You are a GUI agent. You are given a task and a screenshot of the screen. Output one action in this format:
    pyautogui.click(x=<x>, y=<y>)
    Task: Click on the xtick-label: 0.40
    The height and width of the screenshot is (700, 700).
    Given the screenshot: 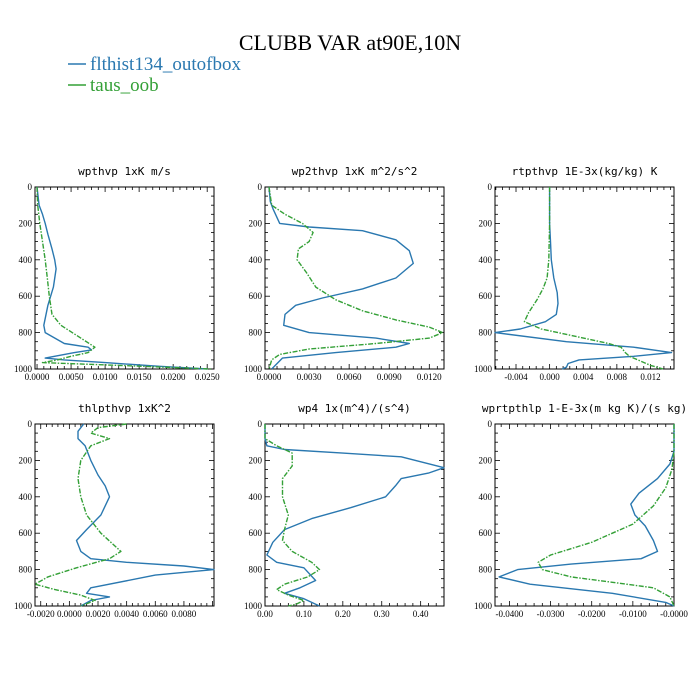 What is the action you would take?
    pyautogui.click(x=421, y=614)
    